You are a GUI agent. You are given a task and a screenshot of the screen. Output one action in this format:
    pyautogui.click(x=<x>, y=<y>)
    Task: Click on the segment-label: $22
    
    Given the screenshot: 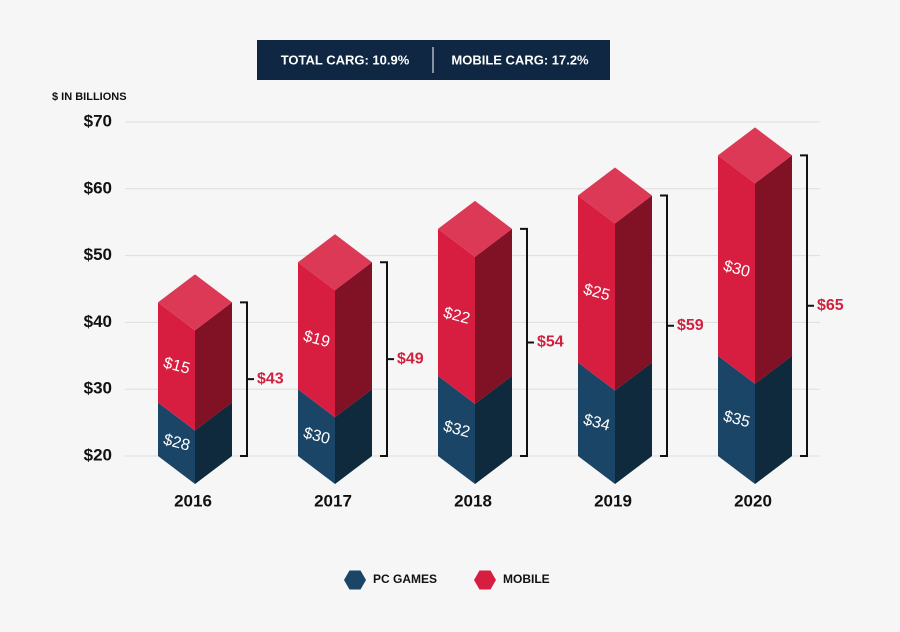 What is the action you would take?
    pyautogui.click(x=456, y=315)
    